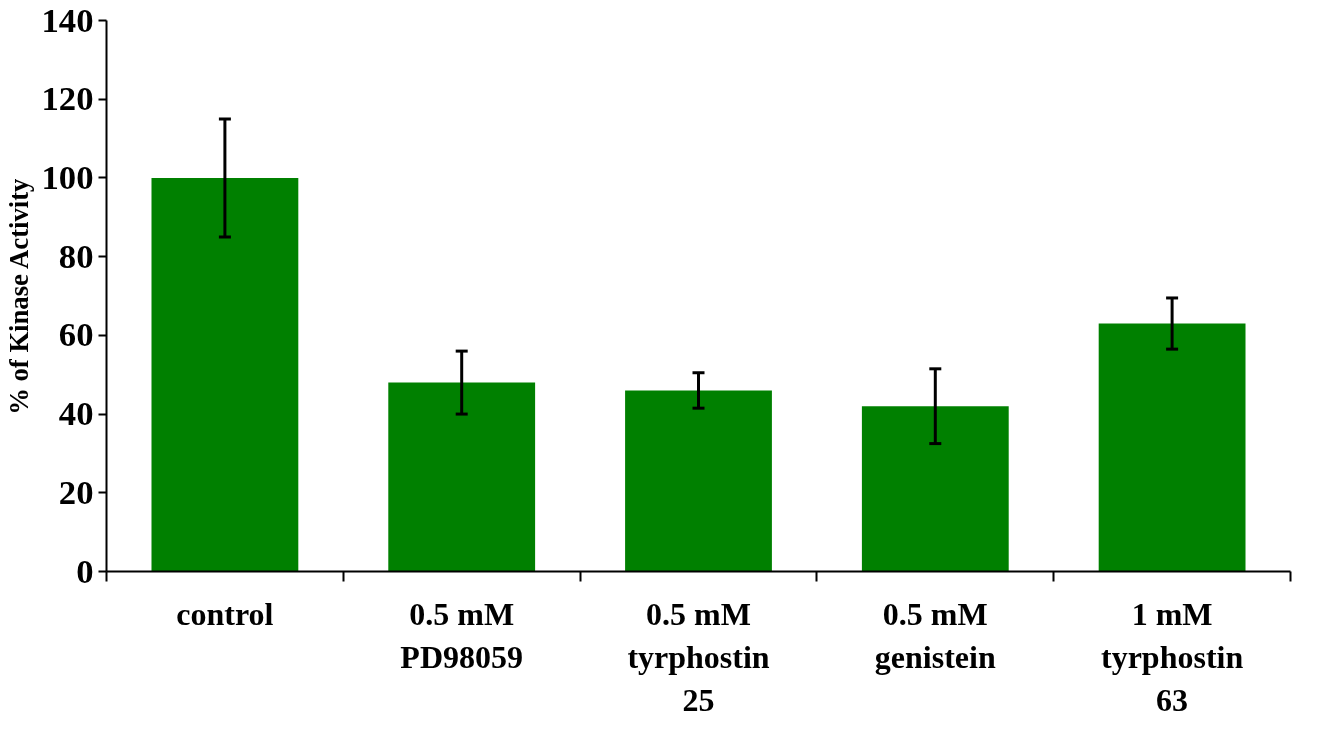 Image resolution: width=1328 pixels, height=745 pixels. What do you see at coordinates (76, 334) in the screenshot?
I see `y-tick-label: 60` at bounding box center [76, 334].